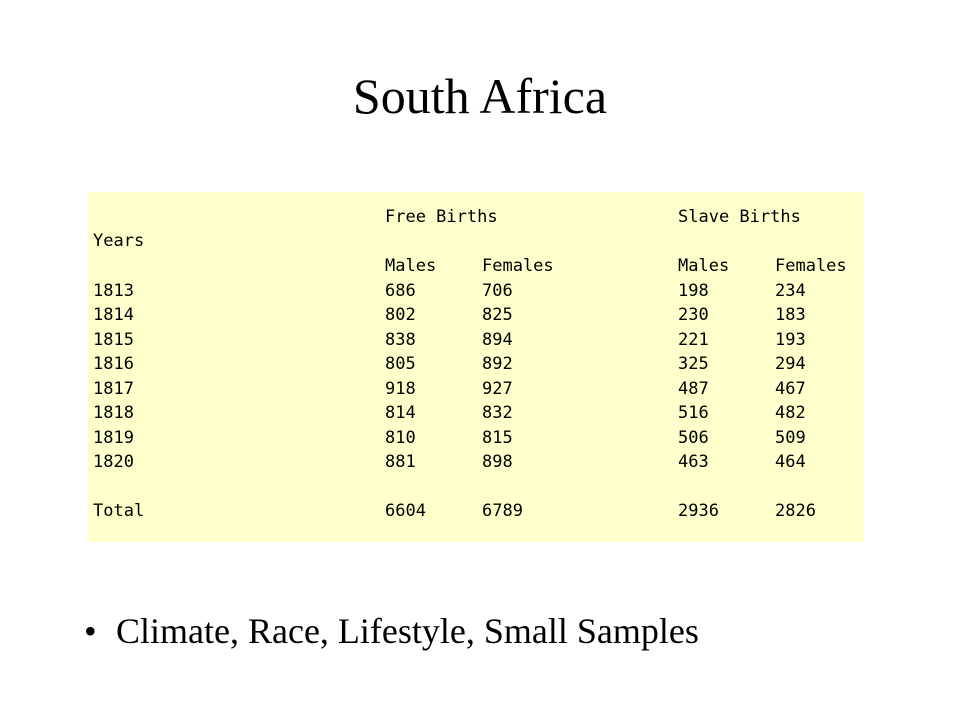 Image resolution: width=960 pixels, height=720 pixels. What do you see at coordinates (497, 438) in the screenshot?
I see `row-free-females: 815` at bounding box center [497, 438].